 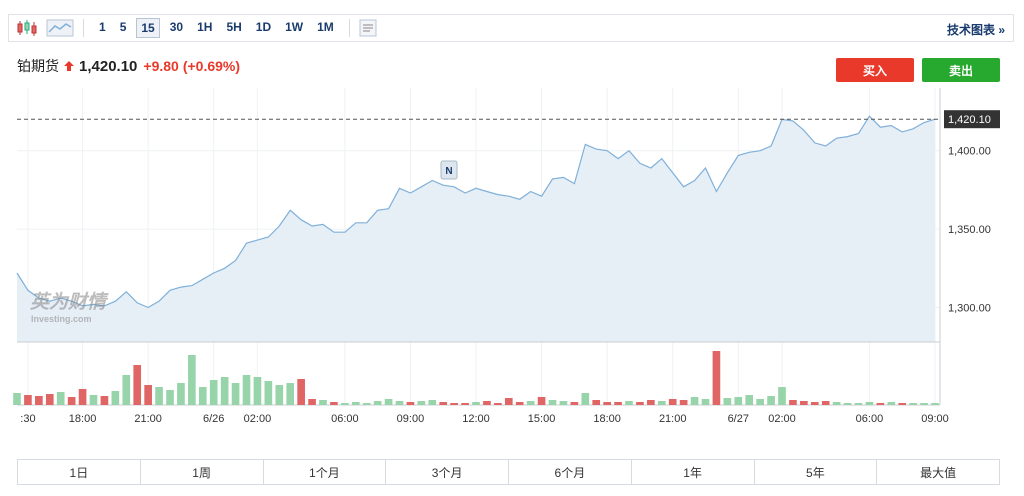 I want to click on area-icon, so click(x=60, y=28).